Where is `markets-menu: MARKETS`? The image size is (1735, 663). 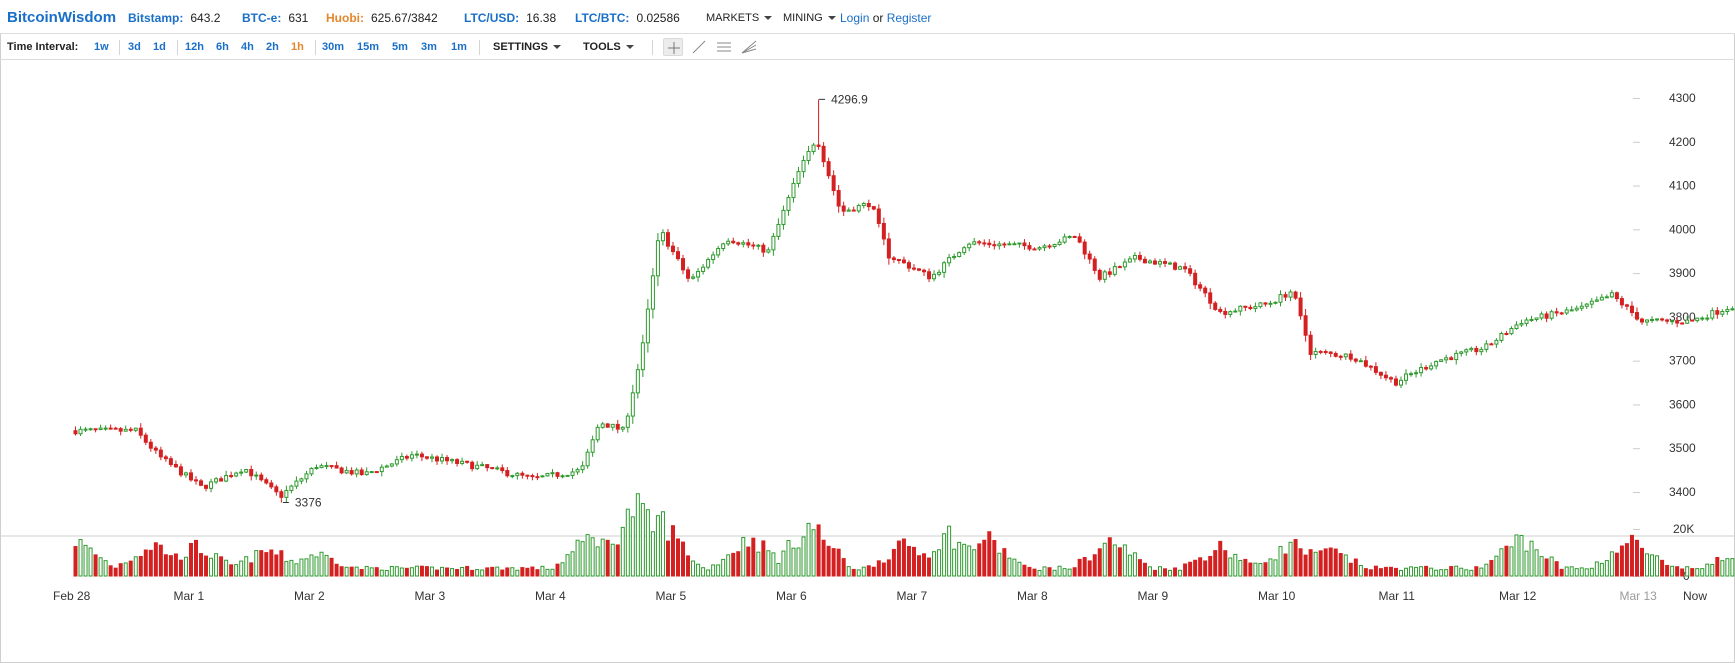 markets-menu: MARKETS is located at coordinates (739, 18).